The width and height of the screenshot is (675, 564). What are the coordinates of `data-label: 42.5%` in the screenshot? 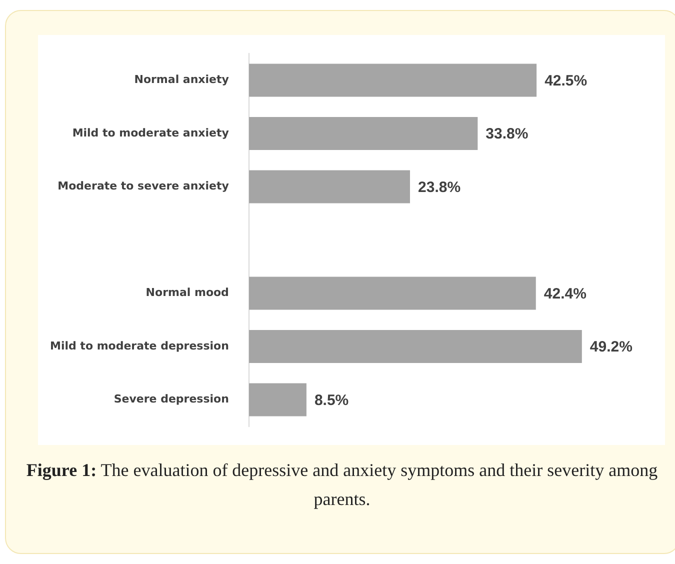 It's located at (566, 81).